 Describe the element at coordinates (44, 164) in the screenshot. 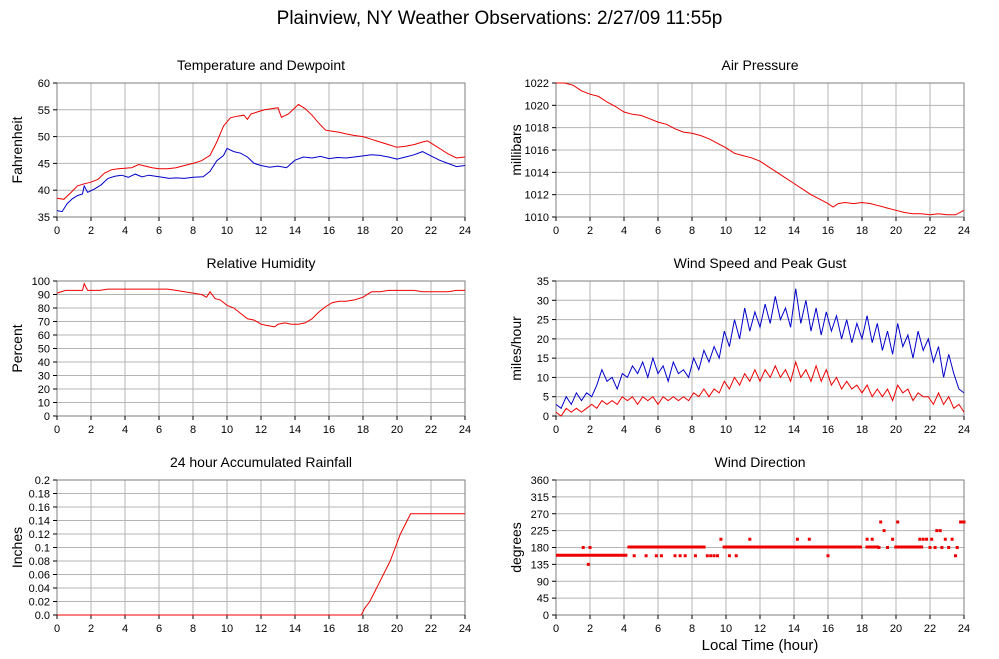

I see `y-tick-label: 45` at that location.